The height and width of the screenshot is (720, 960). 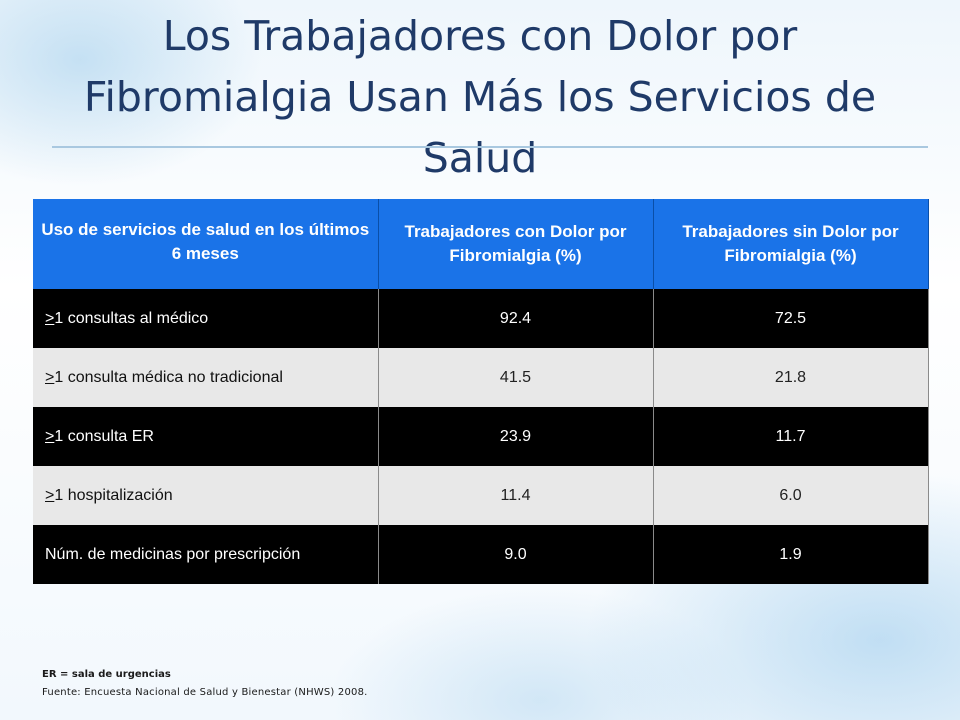 What do you see at coordinates (131, 318) in the screenshot?
I see `row-label-text: 1 consultas al médico` at bounding box center [131, 318].